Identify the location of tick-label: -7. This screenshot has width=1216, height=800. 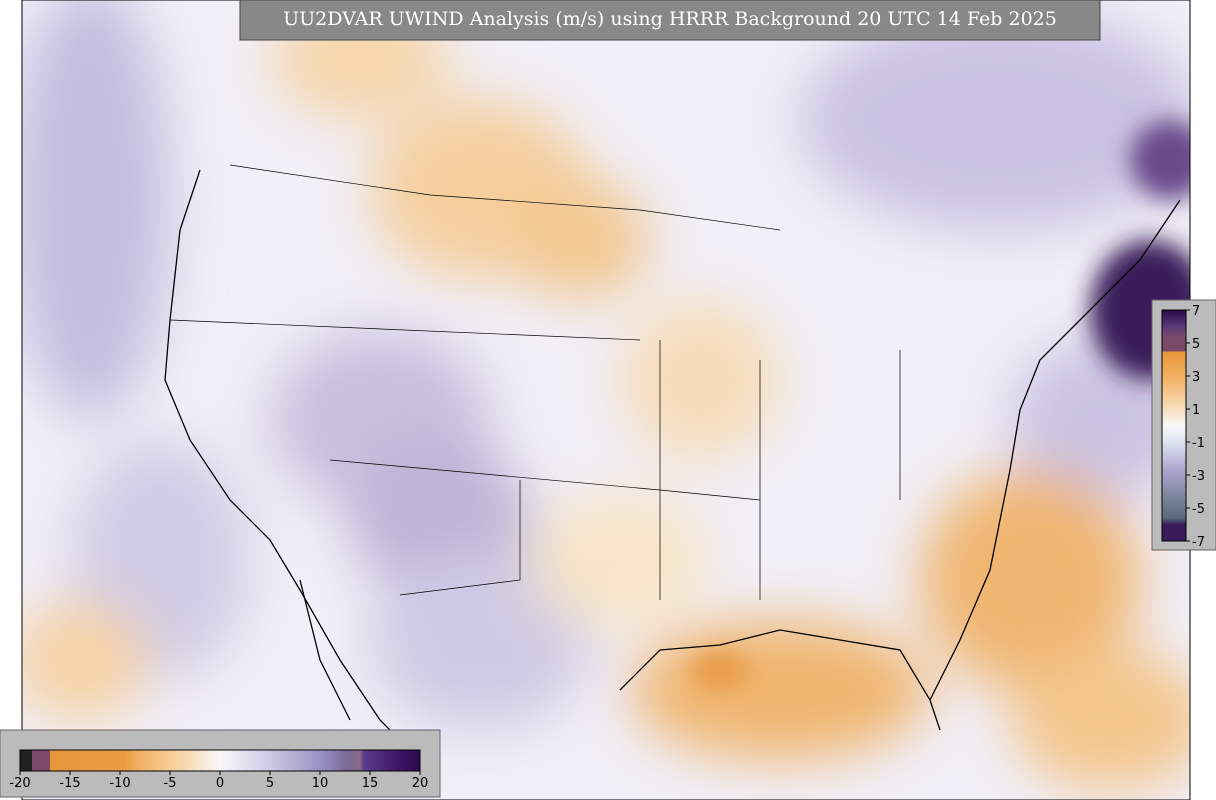
(1198, 542).